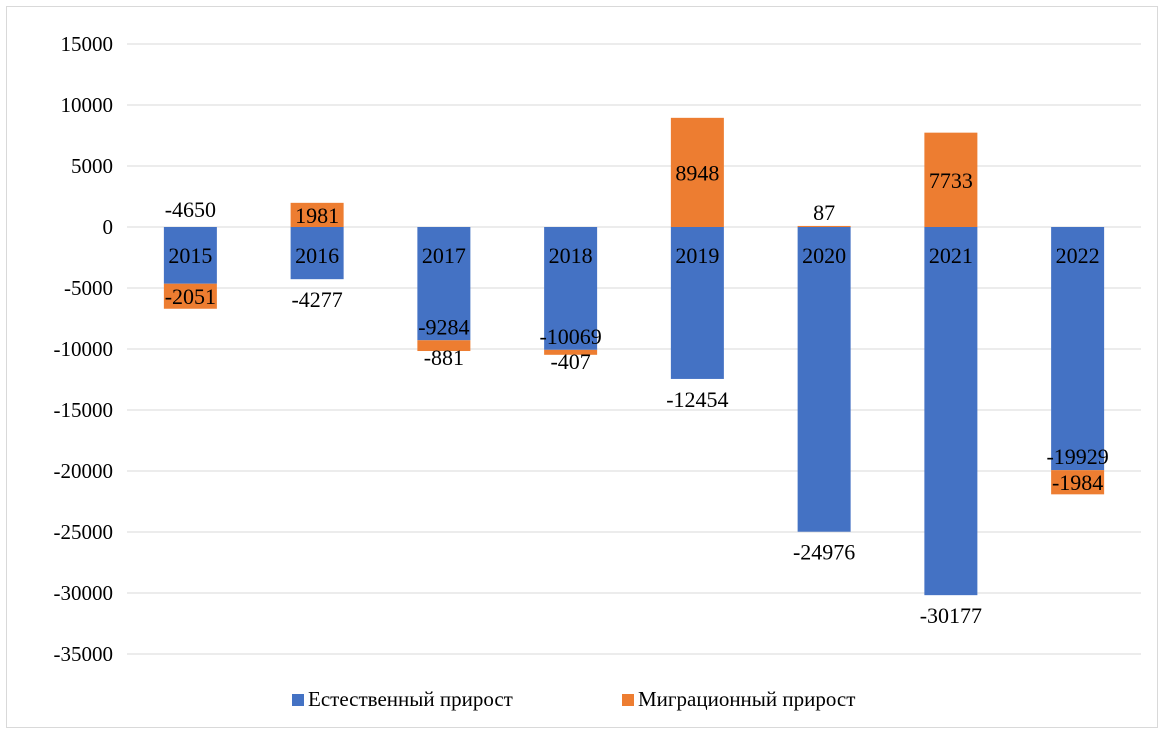  I want to click on data-label-natural-2016: -4277, so click(316, 299).